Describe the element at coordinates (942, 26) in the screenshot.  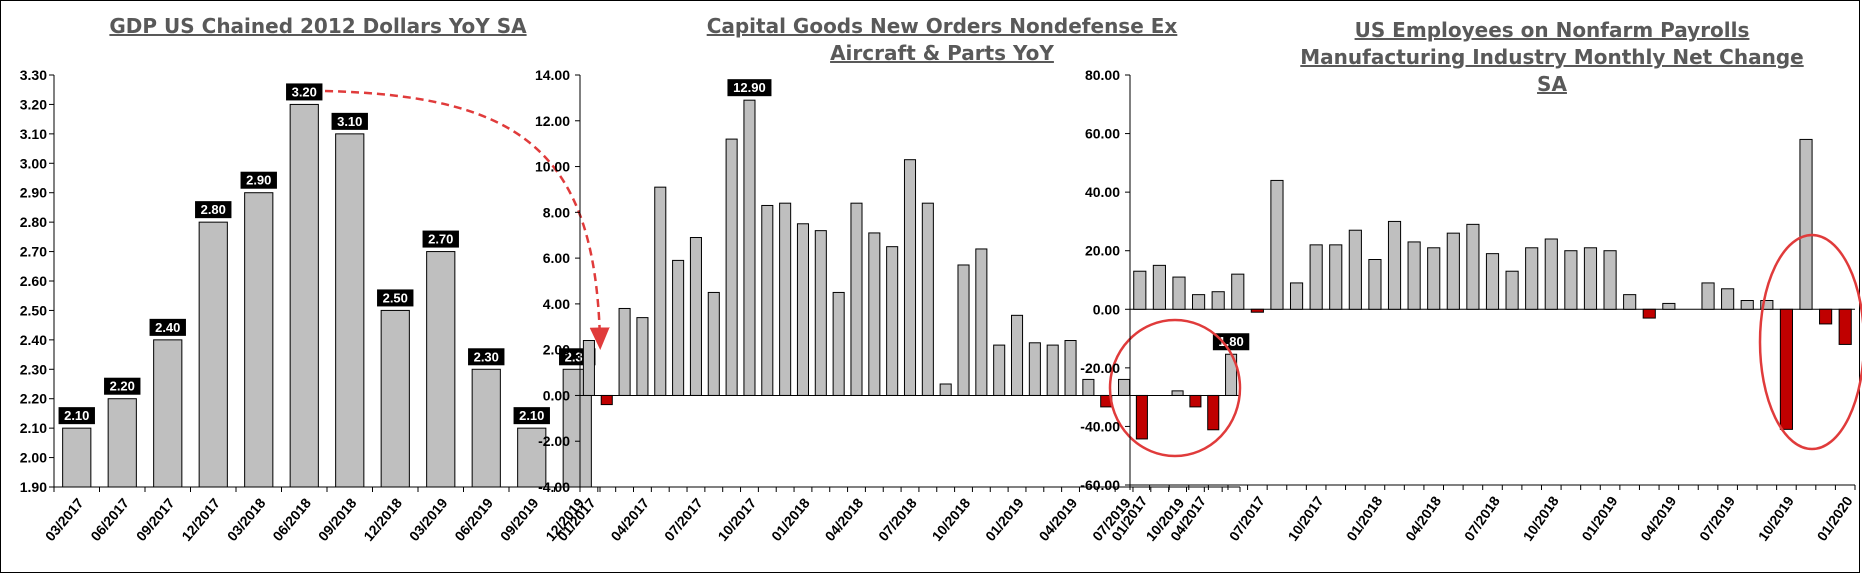
I see `chart-capital-goods-title-line1: Capital Goods New Orders Nondefense Ex` at that location.